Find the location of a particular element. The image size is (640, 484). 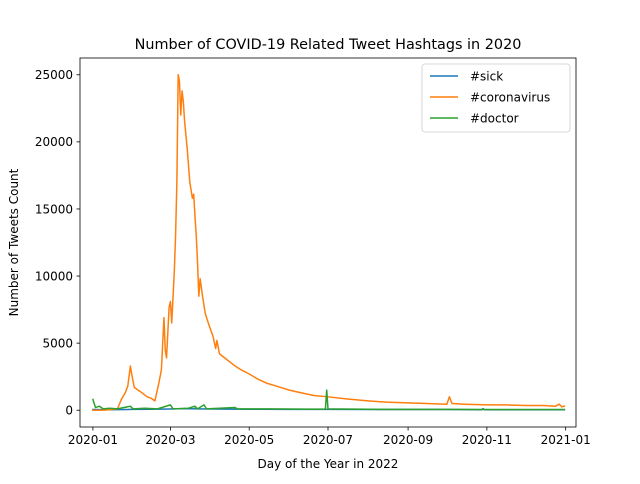

x-tick-label: 2020-05 is located at coordinates (249, 440).